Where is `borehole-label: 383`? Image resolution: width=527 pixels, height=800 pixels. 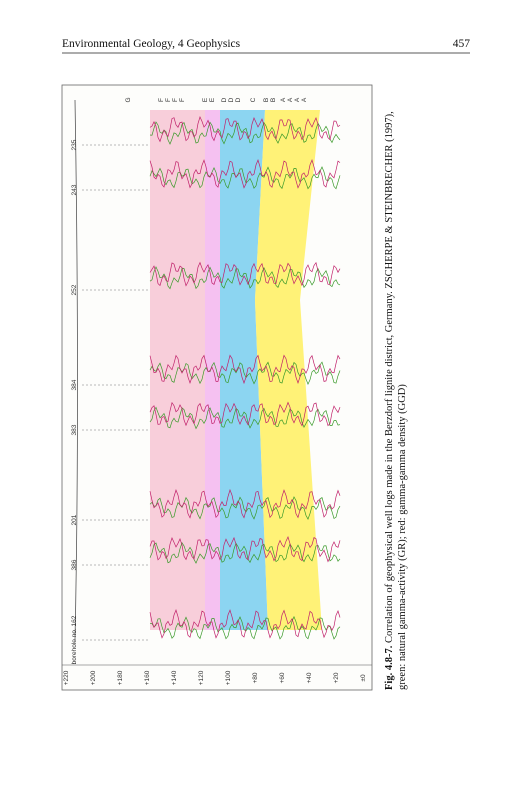
borehole-label: 383 is located at coordinates (74, 429).